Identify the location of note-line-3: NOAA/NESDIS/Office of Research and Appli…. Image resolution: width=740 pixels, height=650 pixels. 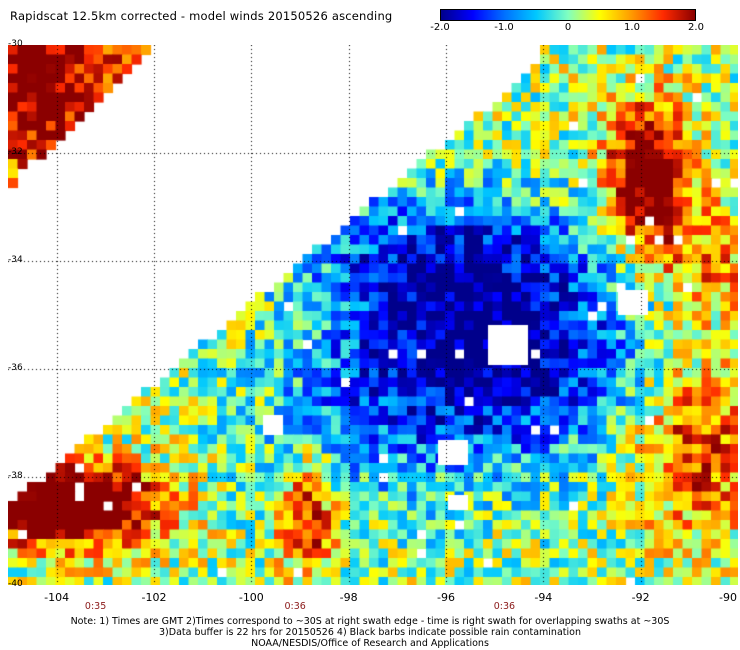
(370, 643).